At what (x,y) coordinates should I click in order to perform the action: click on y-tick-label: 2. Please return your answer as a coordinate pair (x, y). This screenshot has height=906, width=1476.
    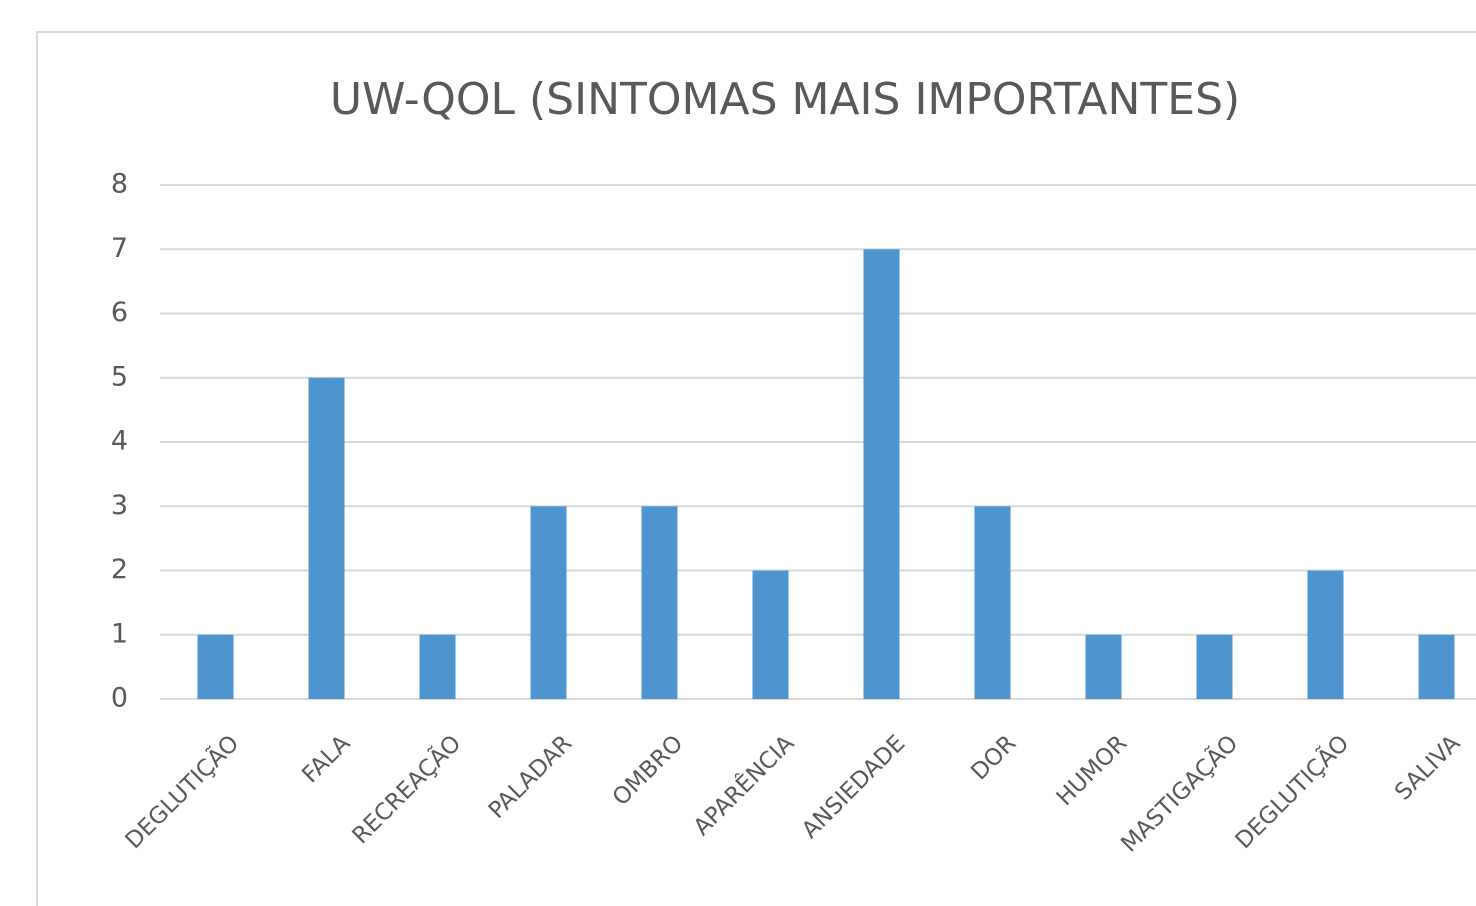
    Looking at the image, I should click on (119, 569).